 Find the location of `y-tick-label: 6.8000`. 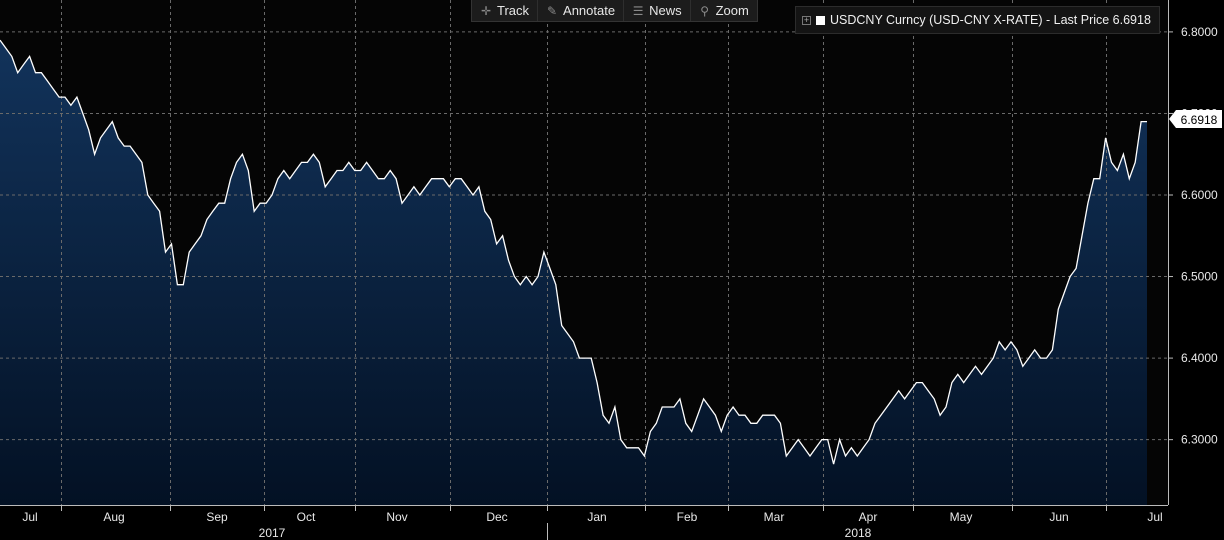

y-tick-label: 6.8000 is located at coordinates (1199, 32).